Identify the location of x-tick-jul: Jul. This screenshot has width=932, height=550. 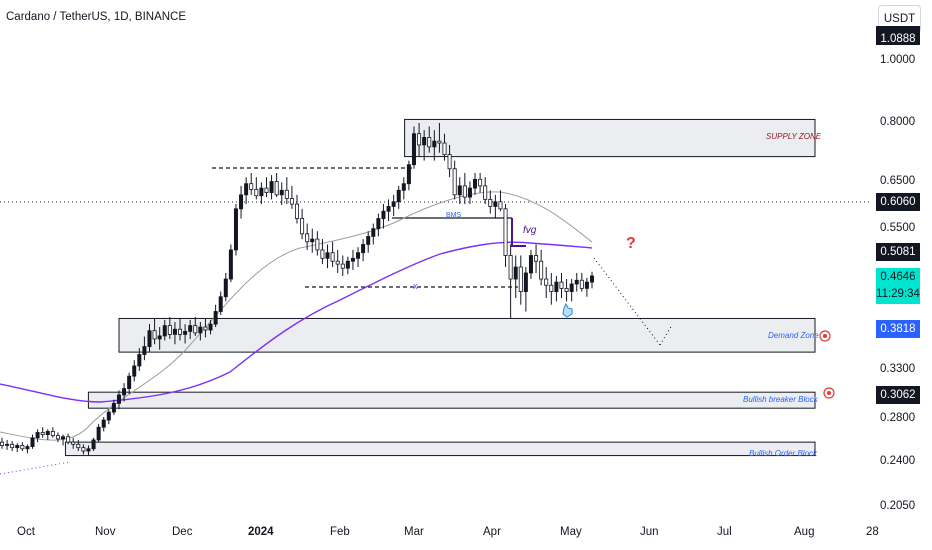
(724, 532).